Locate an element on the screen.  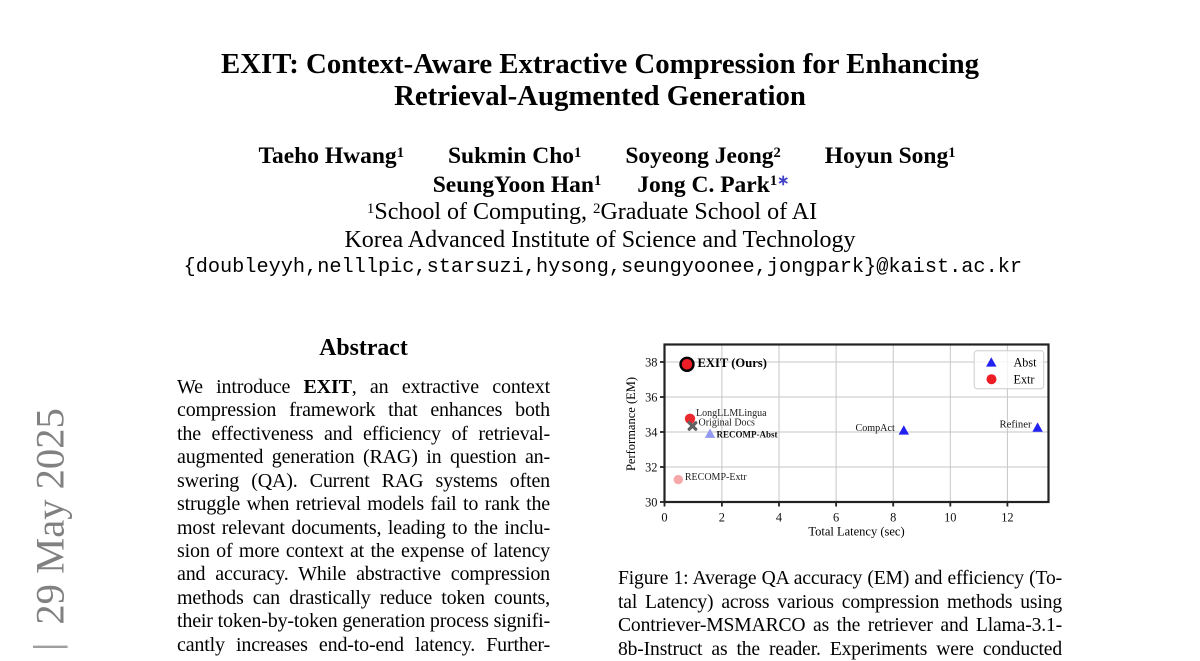
svg-text: 34 is located at coordinates (651, 432).